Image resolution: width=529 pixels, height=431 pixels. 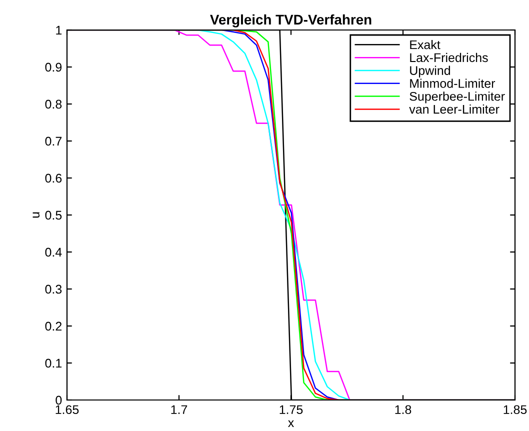 I want to click on x-tick-label: 1.65, so click(x=67, y=409).